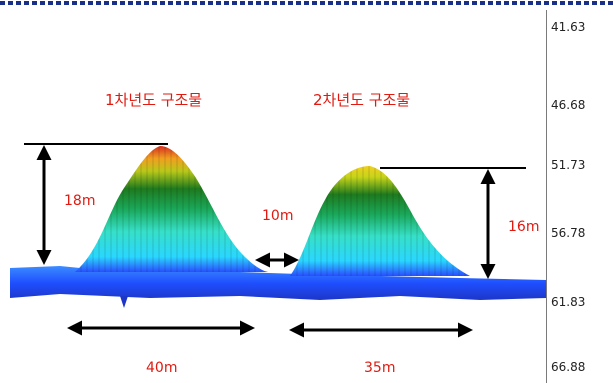 This screenshot has height=383, width=613. I want to click on scale-value-1: 41.63, so click(568, 27).